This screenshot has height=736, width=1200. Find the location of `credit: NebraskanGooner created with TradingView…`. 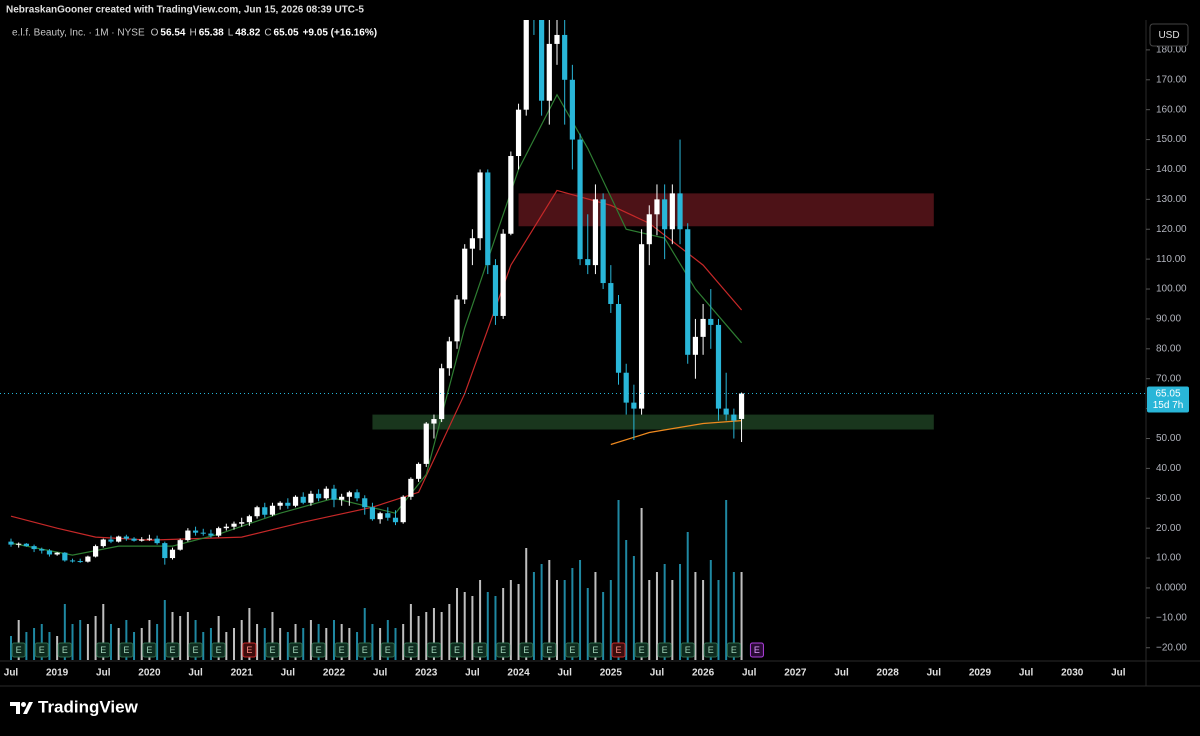

credit: NebraskanGooner created with TradingView… is located at coordinates (185, 10).